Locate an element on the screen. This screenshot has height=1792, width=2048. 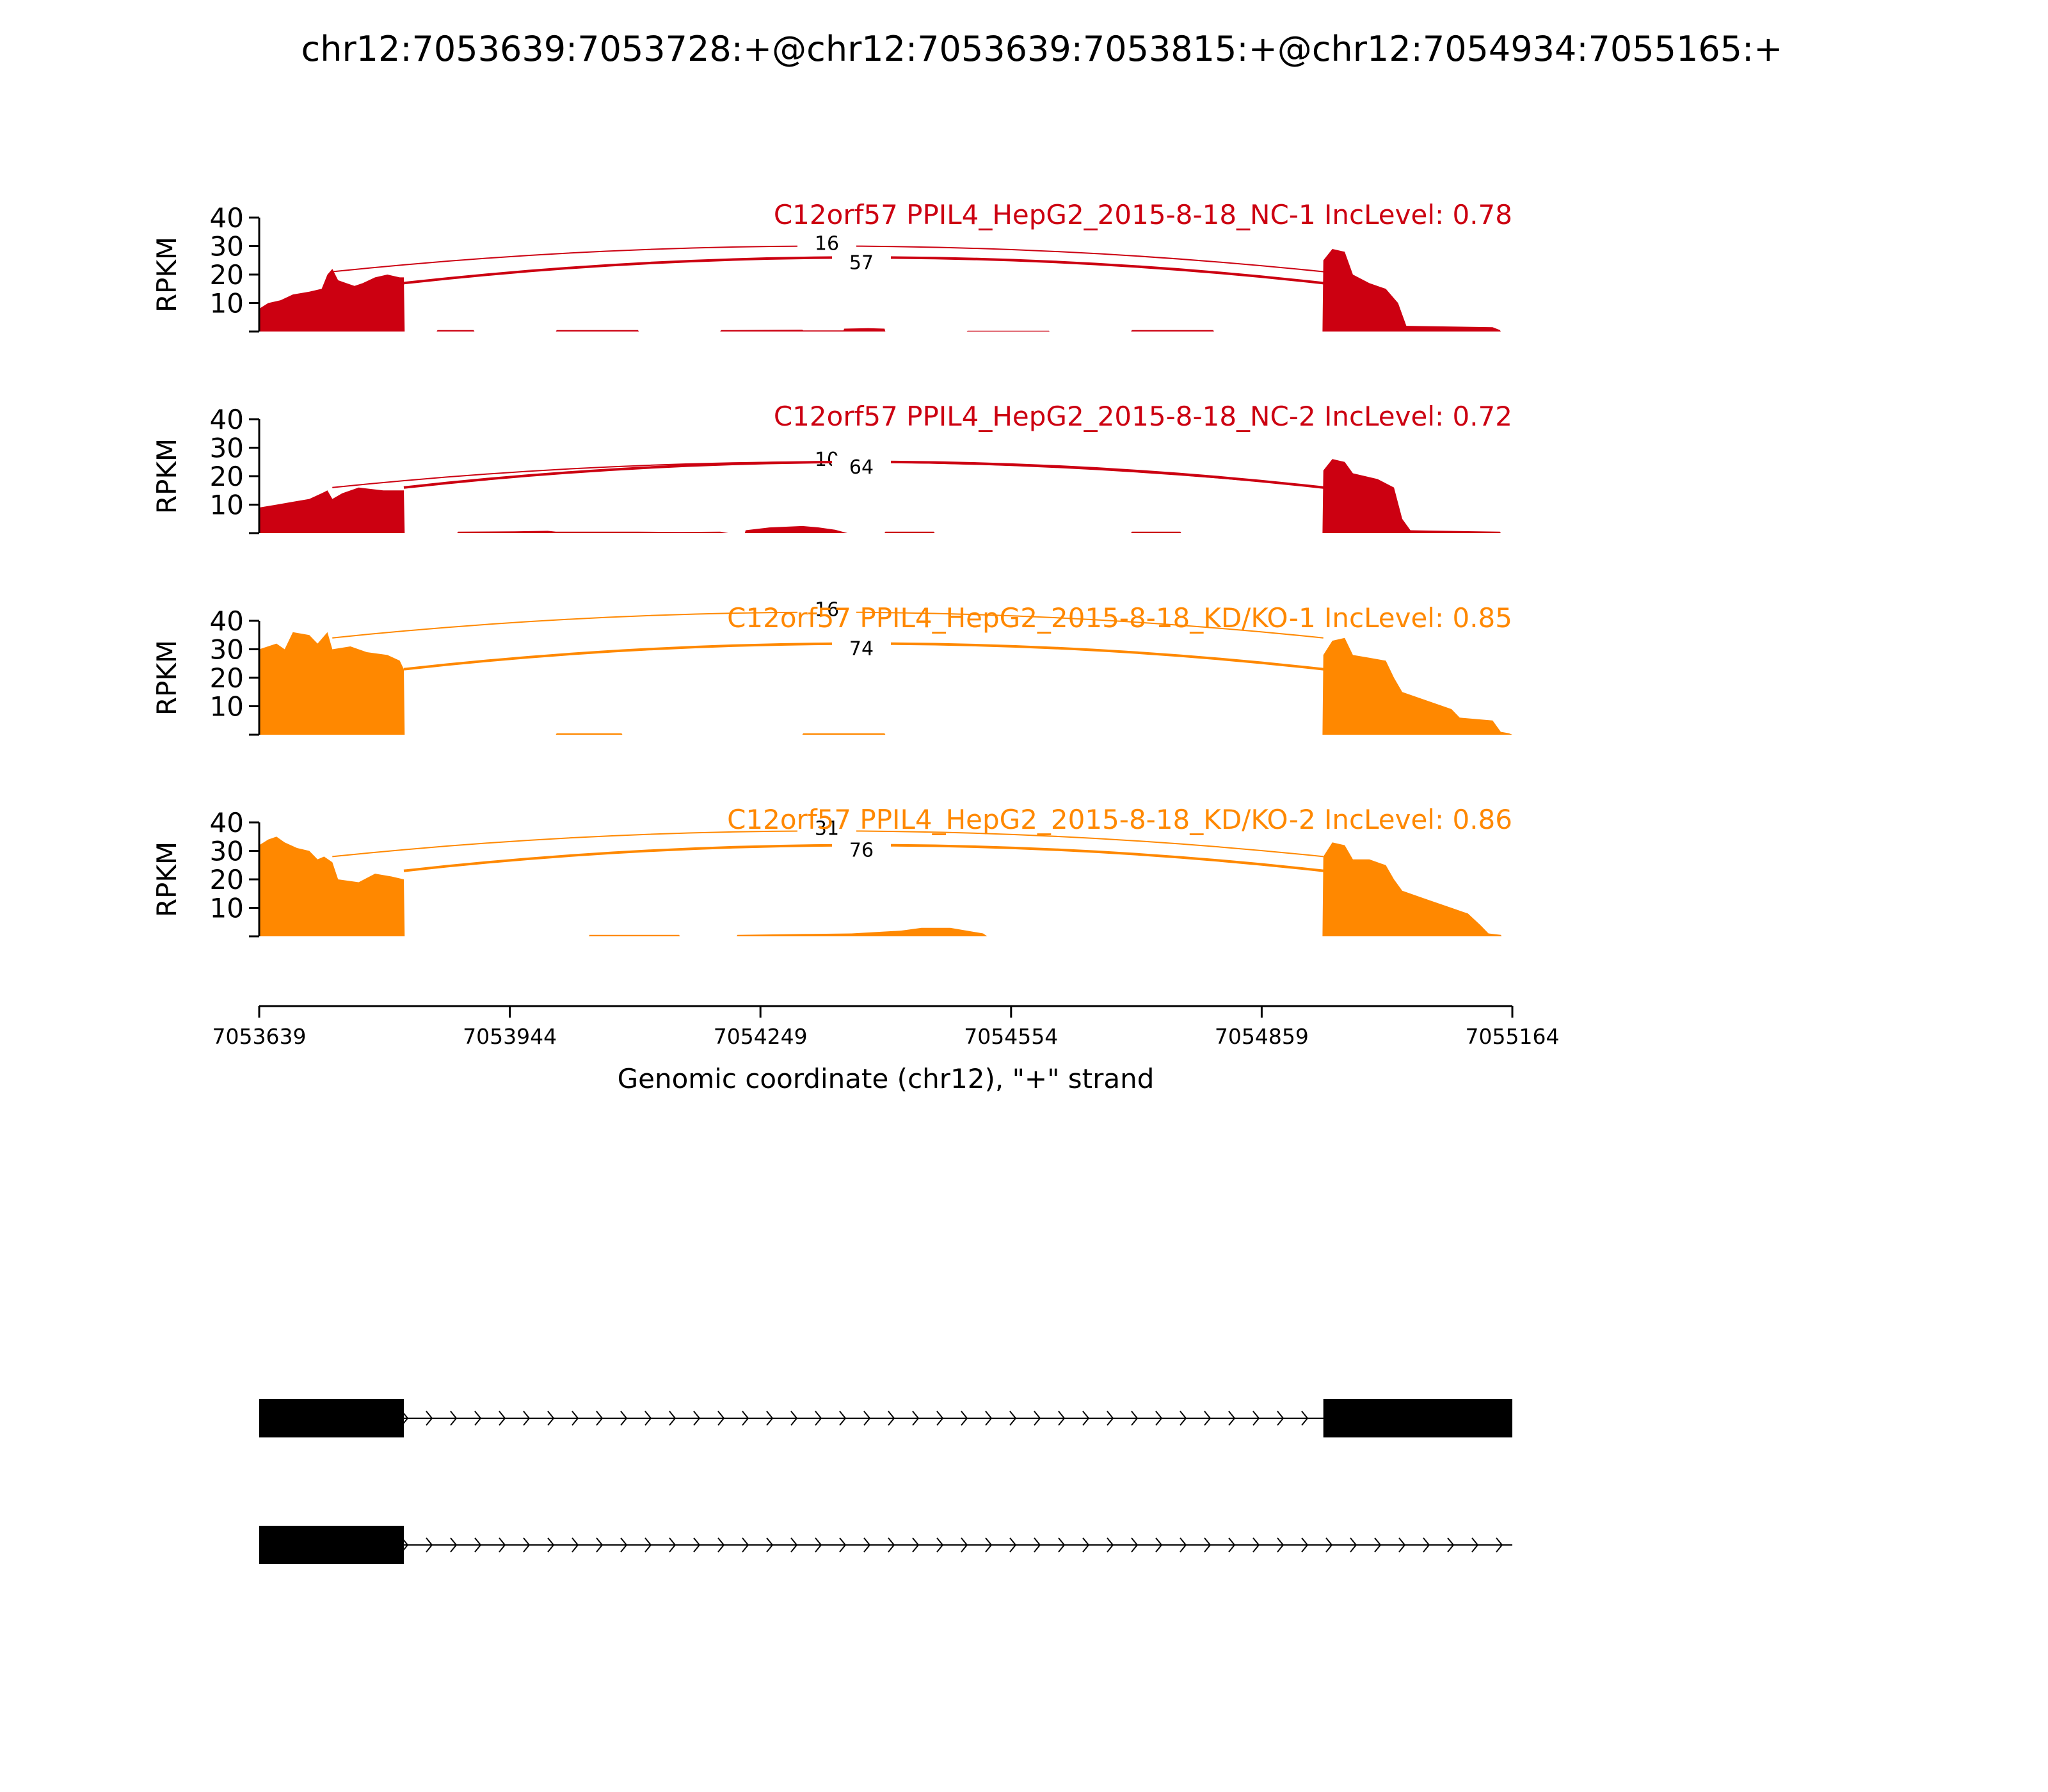
junction-count: 74 is located at coordinates (861, 649).